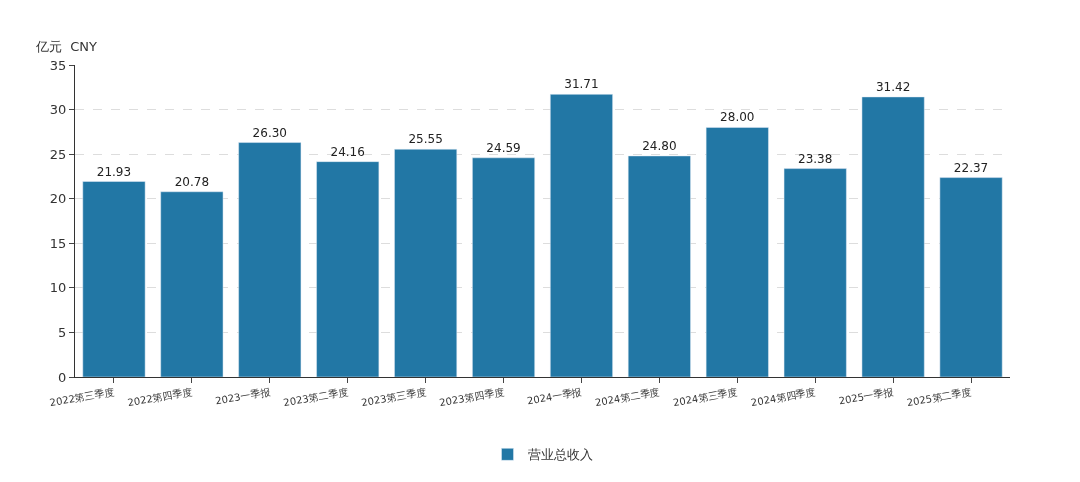 This screenshot has height=482, width=1080. Describe the element at coordinates (627, 397) in the screenshot. I see `x-tick-label: 2024第二季度` at that location.